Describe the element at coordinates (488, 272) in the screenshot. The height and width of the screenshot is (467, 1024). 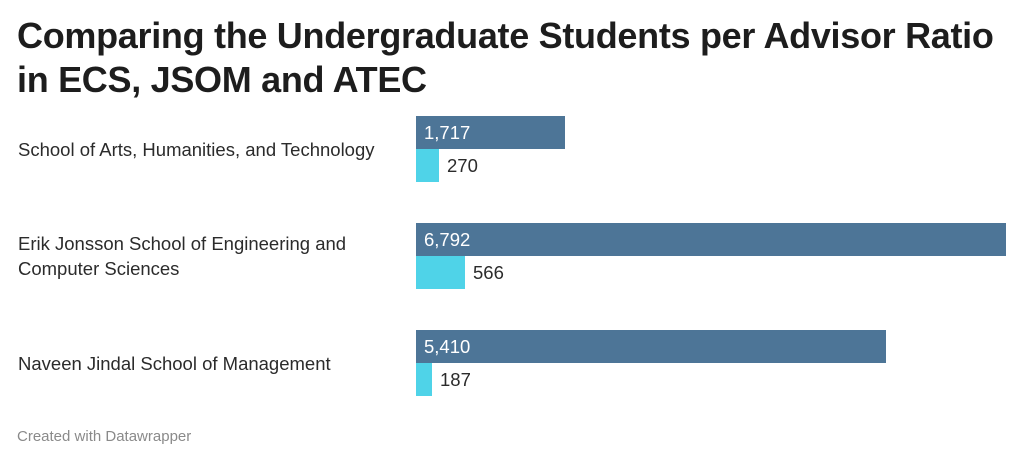
I see `value-label: 566` at that location.